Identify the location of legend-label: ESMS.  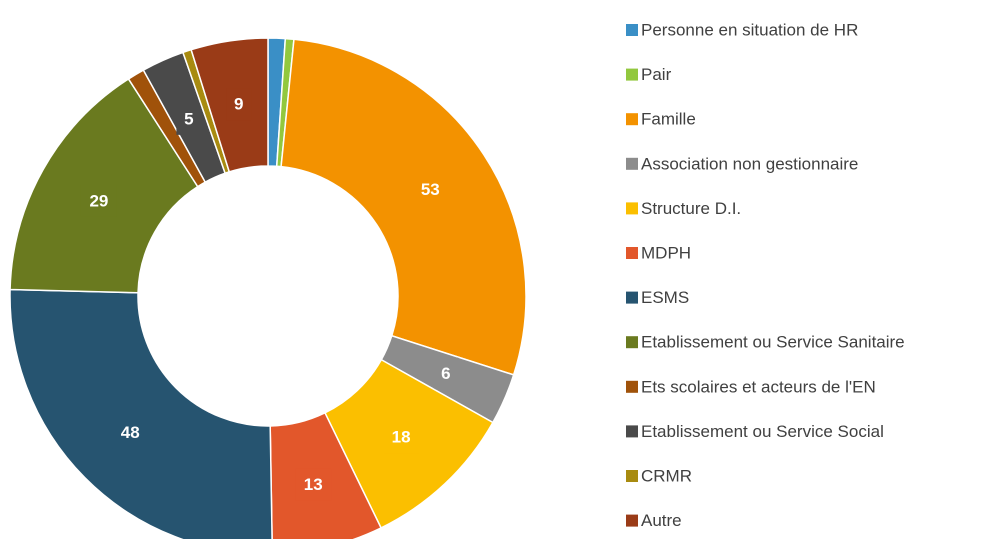
(665, 297).